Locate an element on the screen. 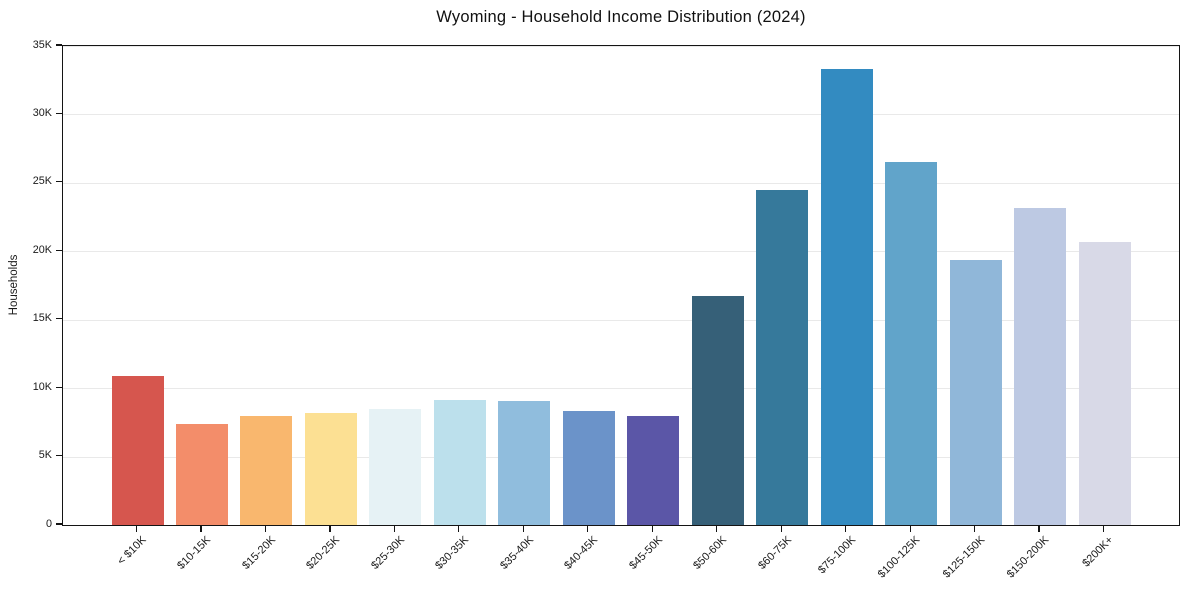 This screenshot has height=590, width=1189. x-tick-label: $25-30K is located at coordinates (387, 553).